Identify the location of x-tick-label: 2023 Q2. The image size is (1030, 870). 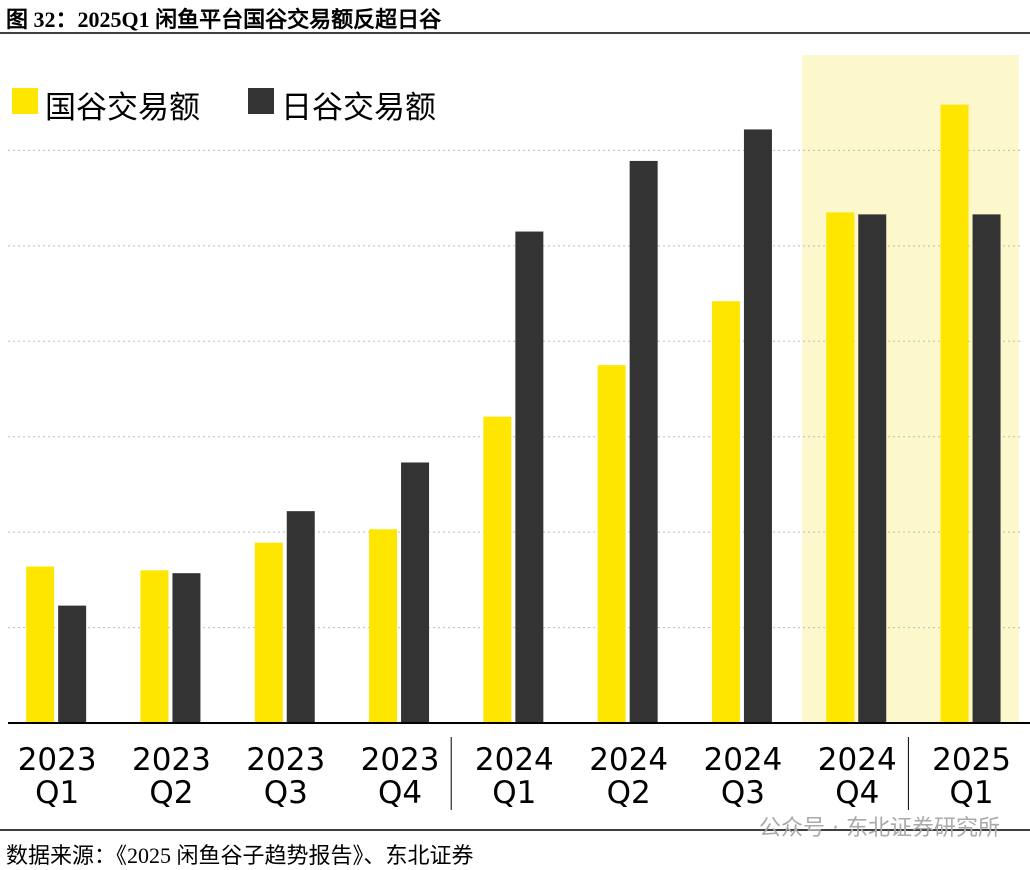
(171, 776).